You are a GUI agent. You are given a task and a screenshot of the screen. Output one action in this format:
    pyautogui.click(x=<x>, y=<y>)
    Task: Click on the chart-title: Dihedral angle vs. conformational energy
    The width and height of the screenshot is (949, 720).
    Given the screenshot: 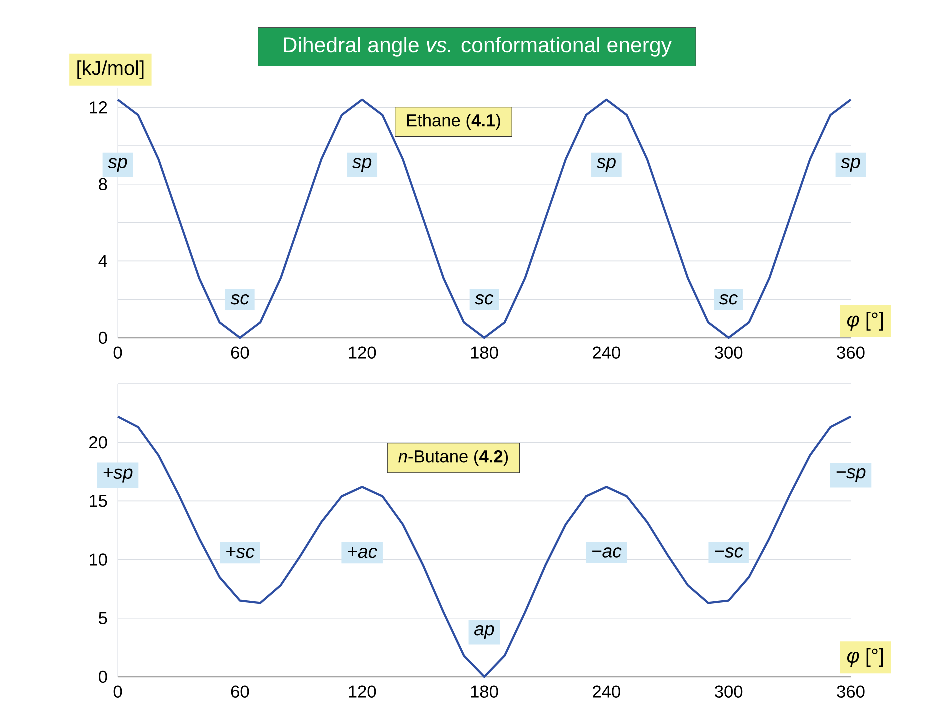 What is the action you would take?
    pyautogui.click(x=478, y=47)
    